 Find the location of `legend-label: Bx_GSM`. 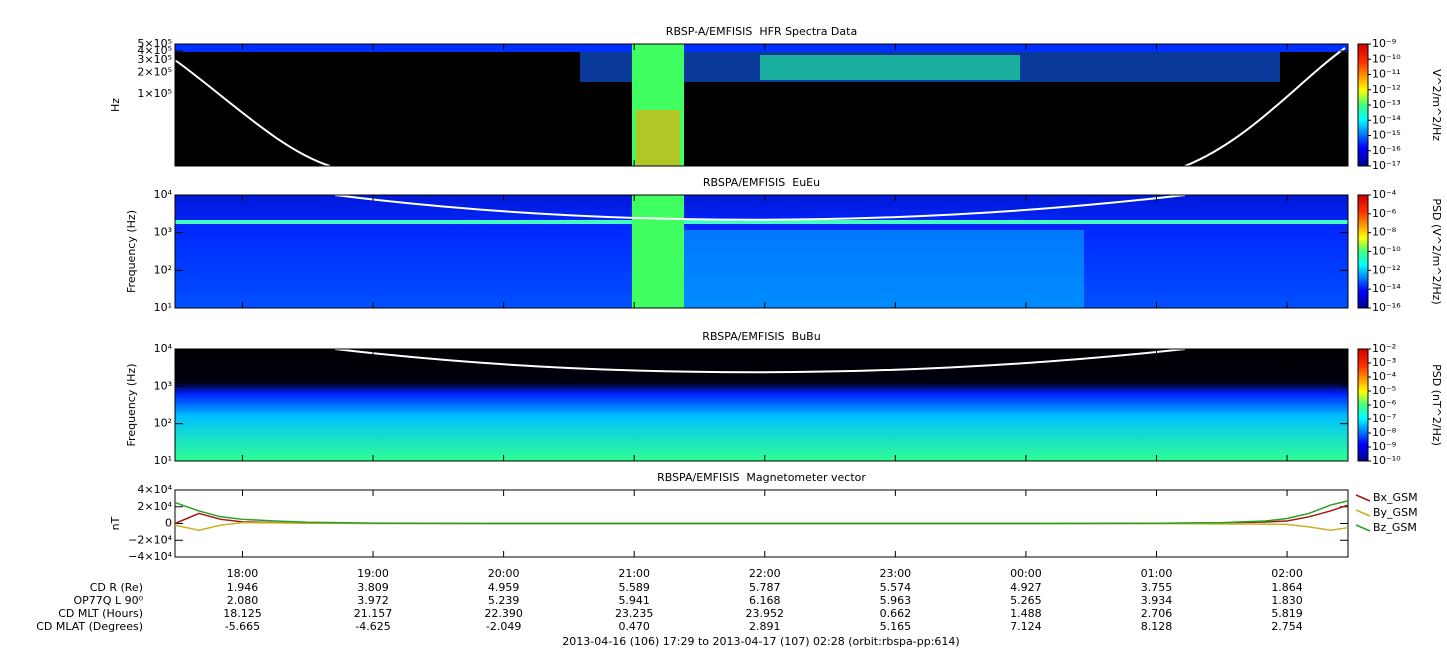

legend-label: Bx_GSM is located at coordinates (1395, 497).